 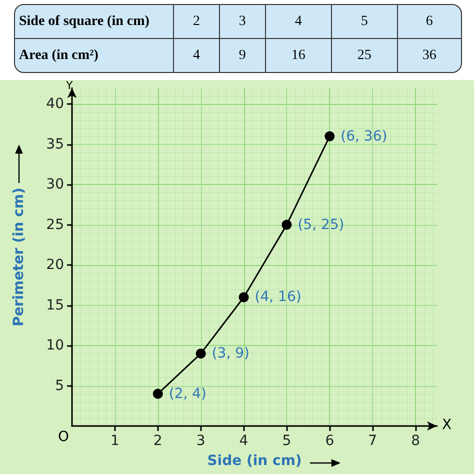 I want to click on text: X, so click(x=447, y=425).